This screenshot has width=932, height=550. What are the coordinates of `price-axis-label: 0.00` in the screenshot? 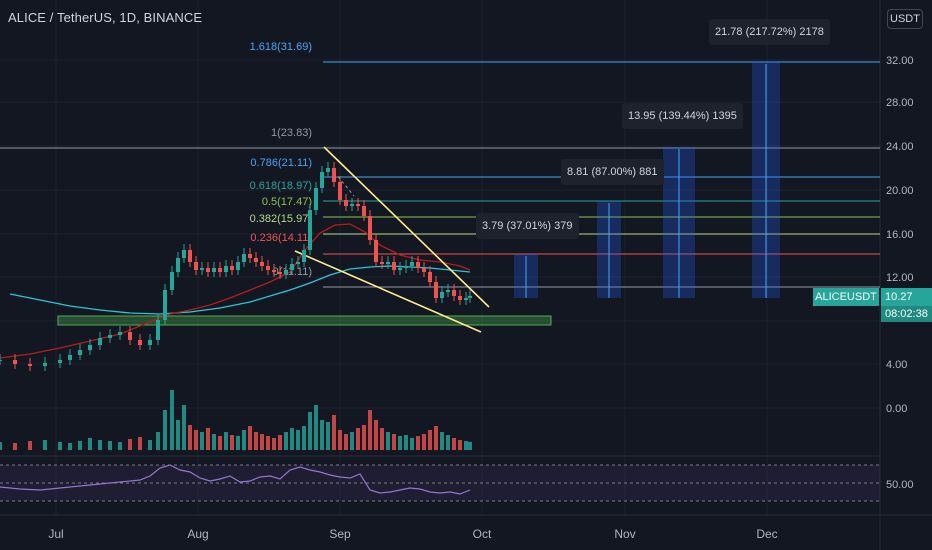 It's located at (896, 409).